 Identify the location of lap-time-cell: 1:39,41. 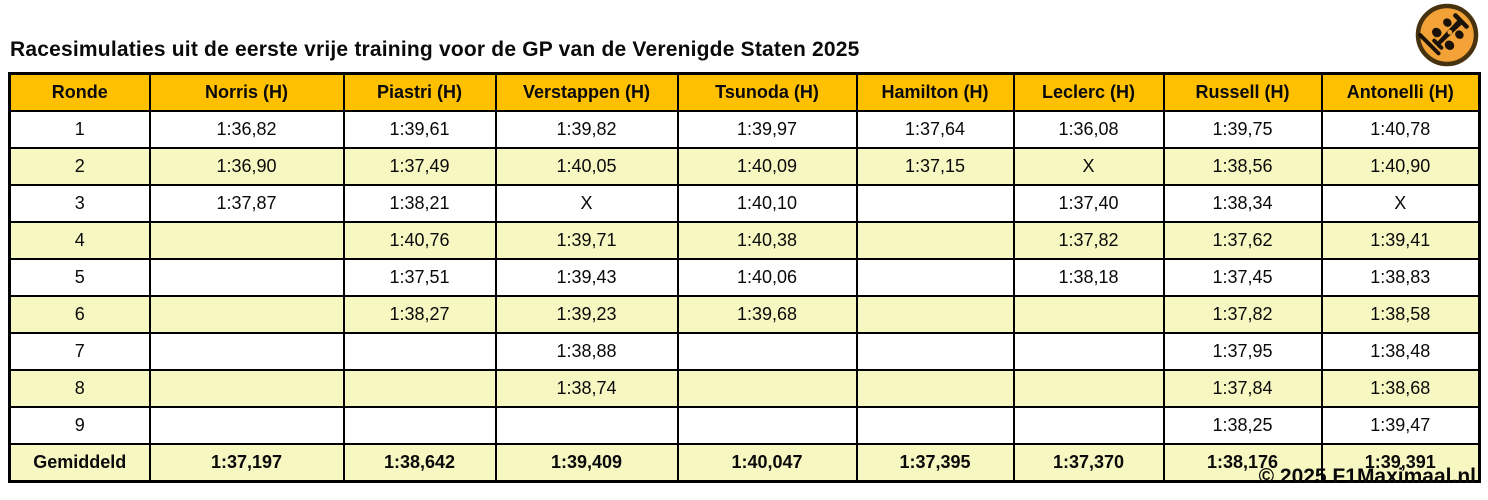
(1400, 240).